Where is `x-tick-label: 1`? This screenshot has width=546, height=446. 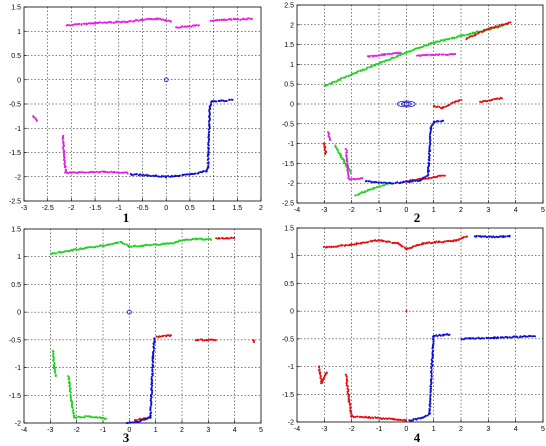
x-tick-label: 1 is located at coordinates (214, 208).